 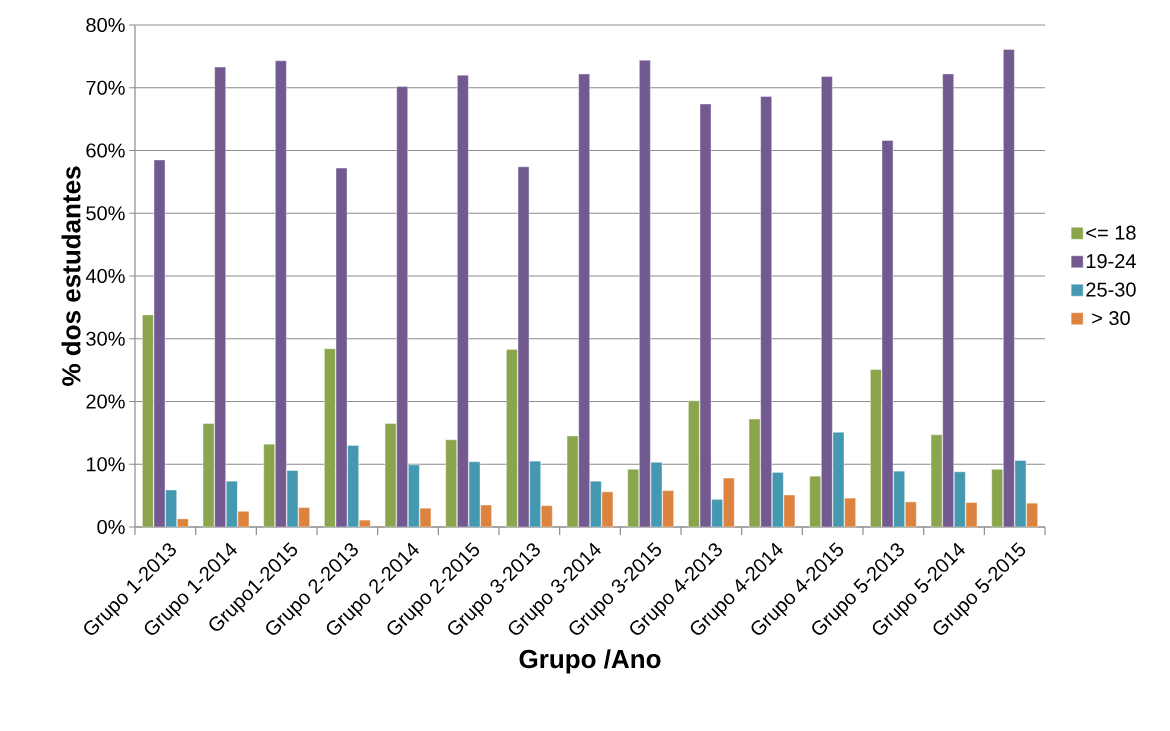 What do you see at coordinates (105, 213) in the screenshot?
I see `y-tick-label: 50%` at bounding box center [105, 213].